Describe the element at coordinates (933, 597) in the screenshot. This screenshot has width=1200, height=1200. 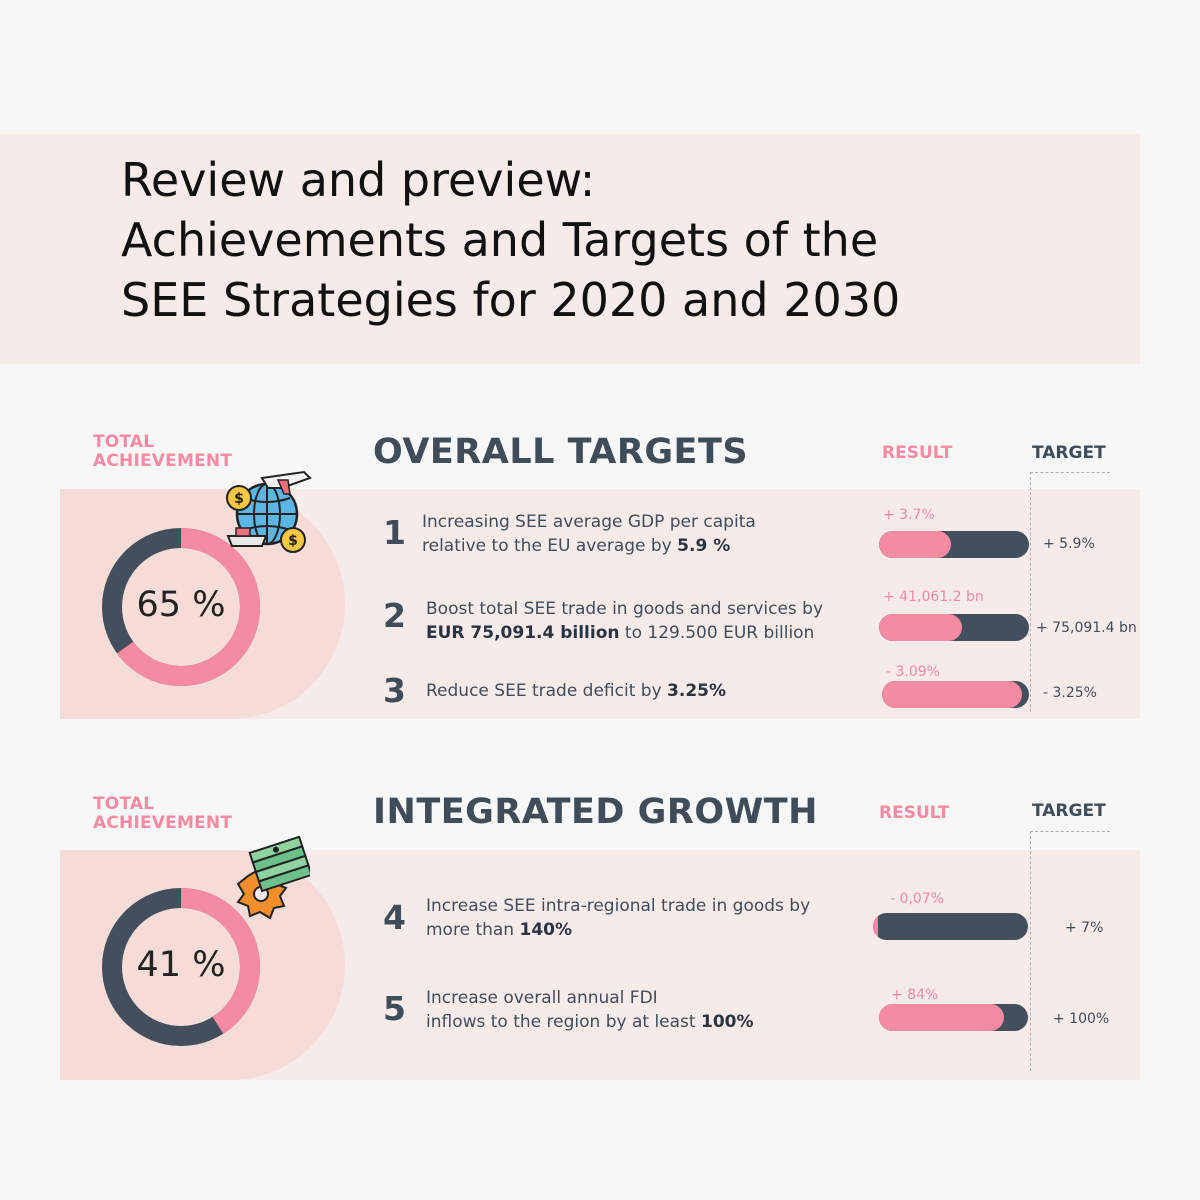
I see `result-value: + 41,061.2 bn` at that location.